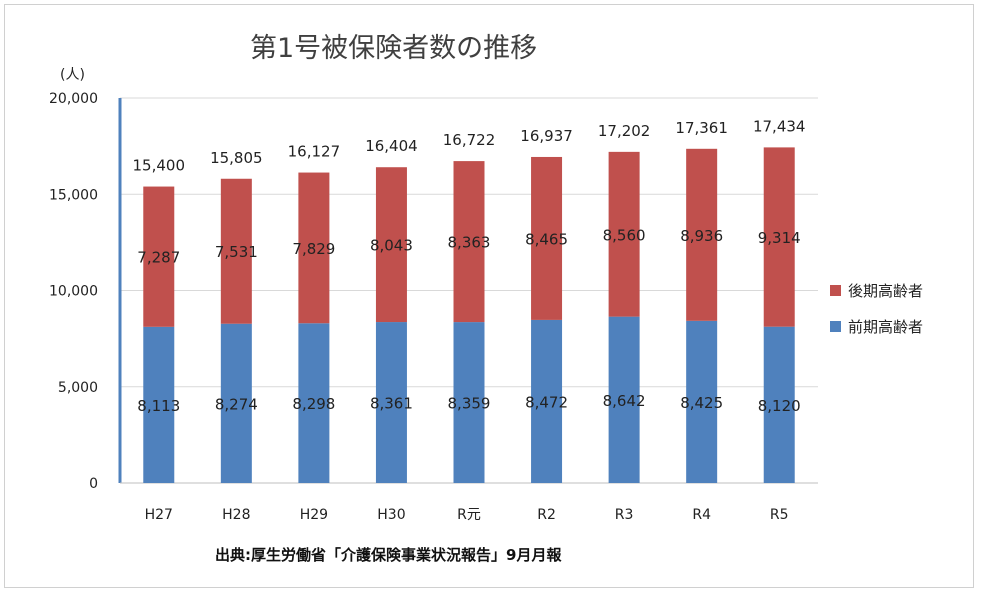  What do you see at coordinates (391, 146) in the screenshot?
I see `total-label: 16,404` at bounding box center [391, 146].